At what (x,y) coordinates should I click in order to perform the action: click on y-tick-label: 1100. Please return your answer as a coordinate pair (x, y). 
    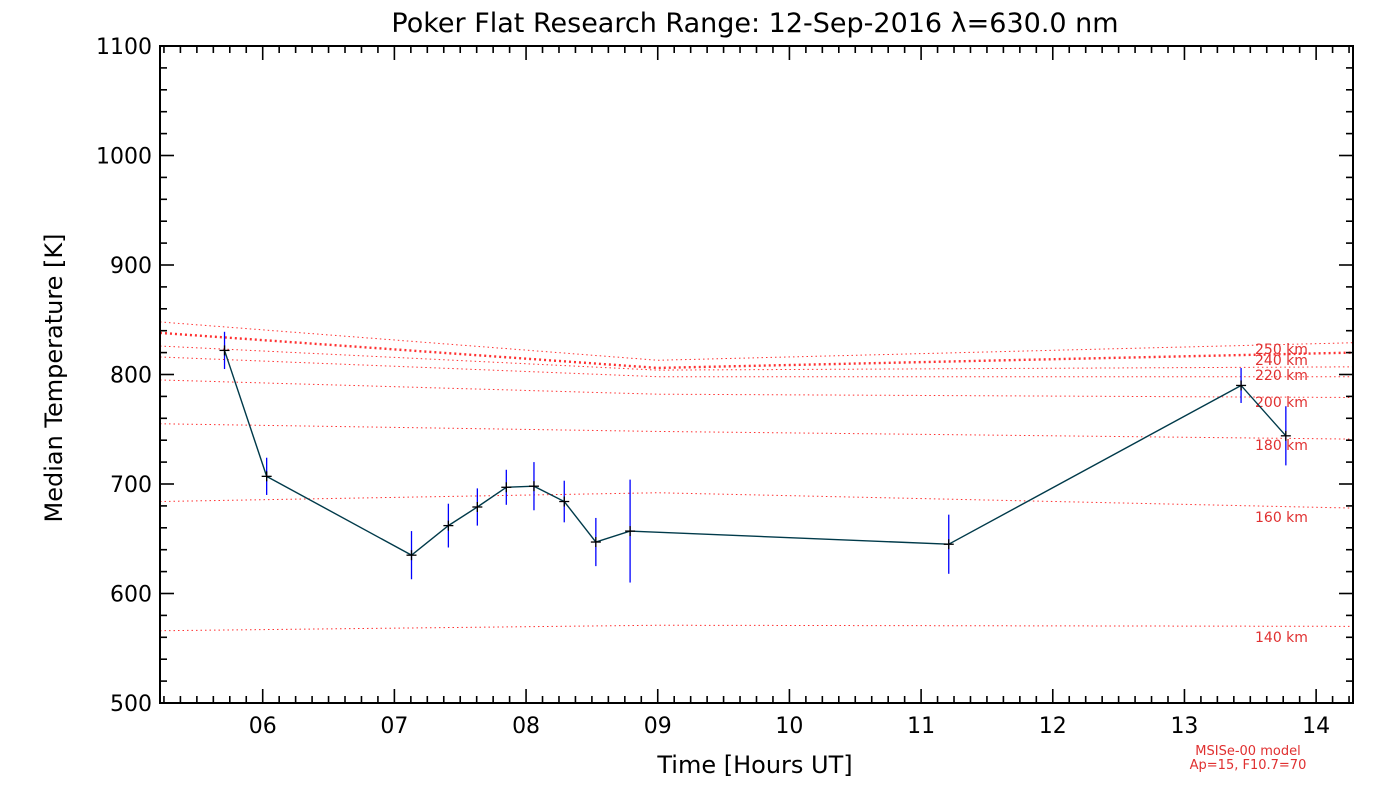
    Looking at the image, I should click on (124, 47).